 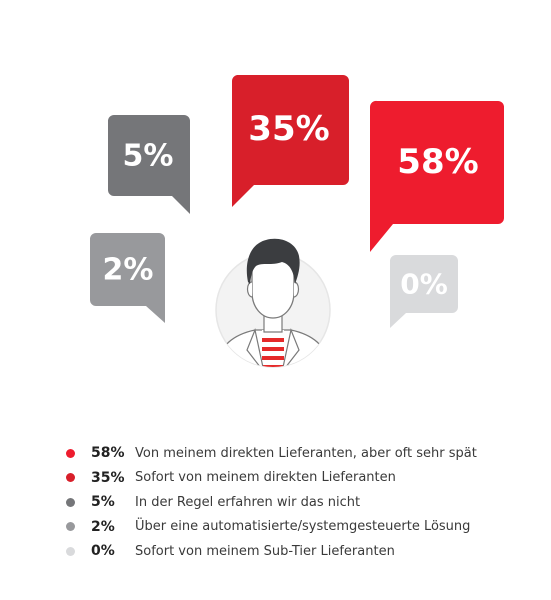 What do you see at coordinates (103, 551) in the screenshot?
I see `legend-percent-0: 0%` at bounding box center [103, 551].